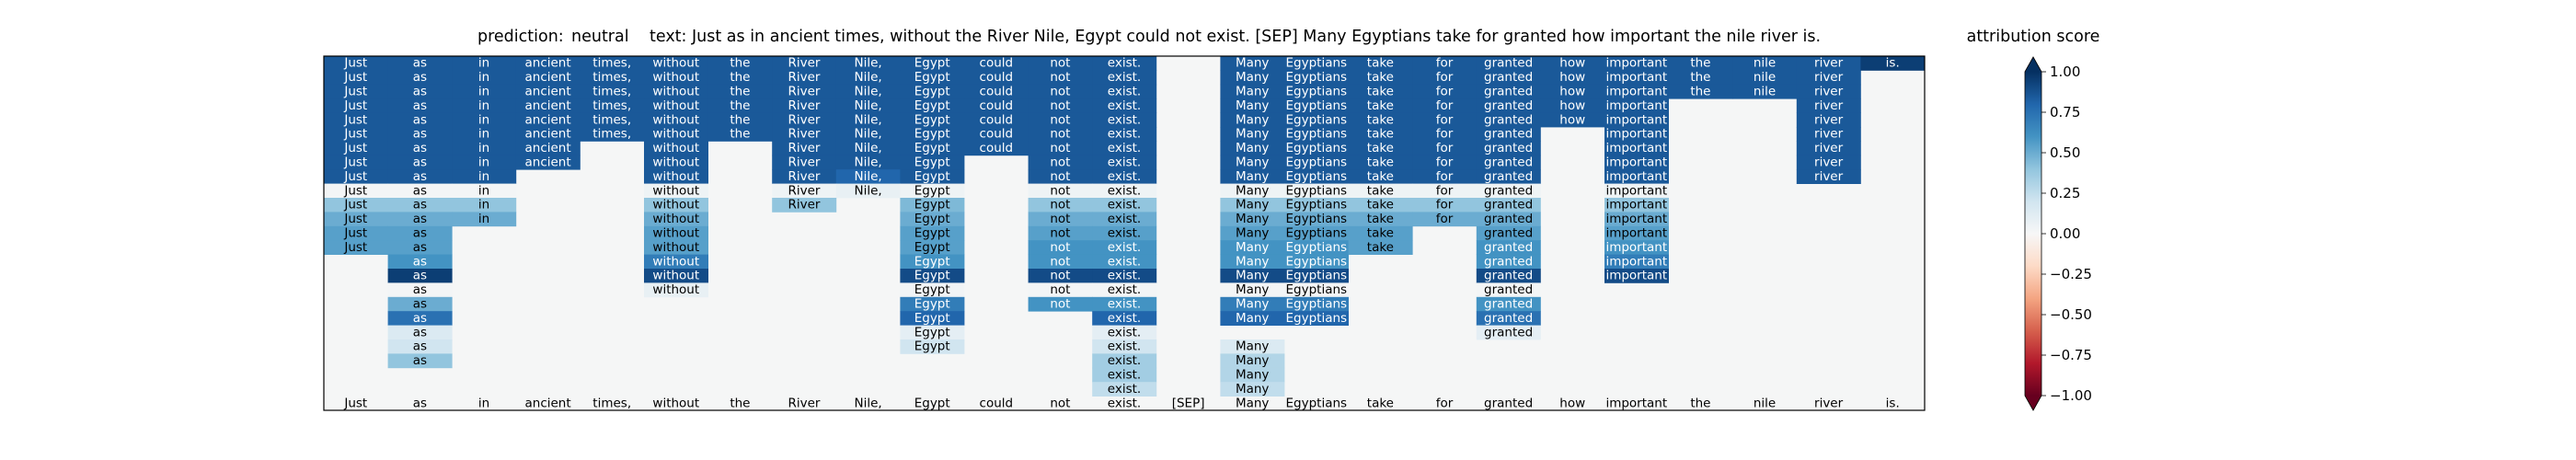 Image resolution: width=2576 pixels, height=460 pixels. What do you see at coordinates (1829, 105) in the screenshot?
I see `heatmap-cell-label: river` at bounding box center [1829, 105].